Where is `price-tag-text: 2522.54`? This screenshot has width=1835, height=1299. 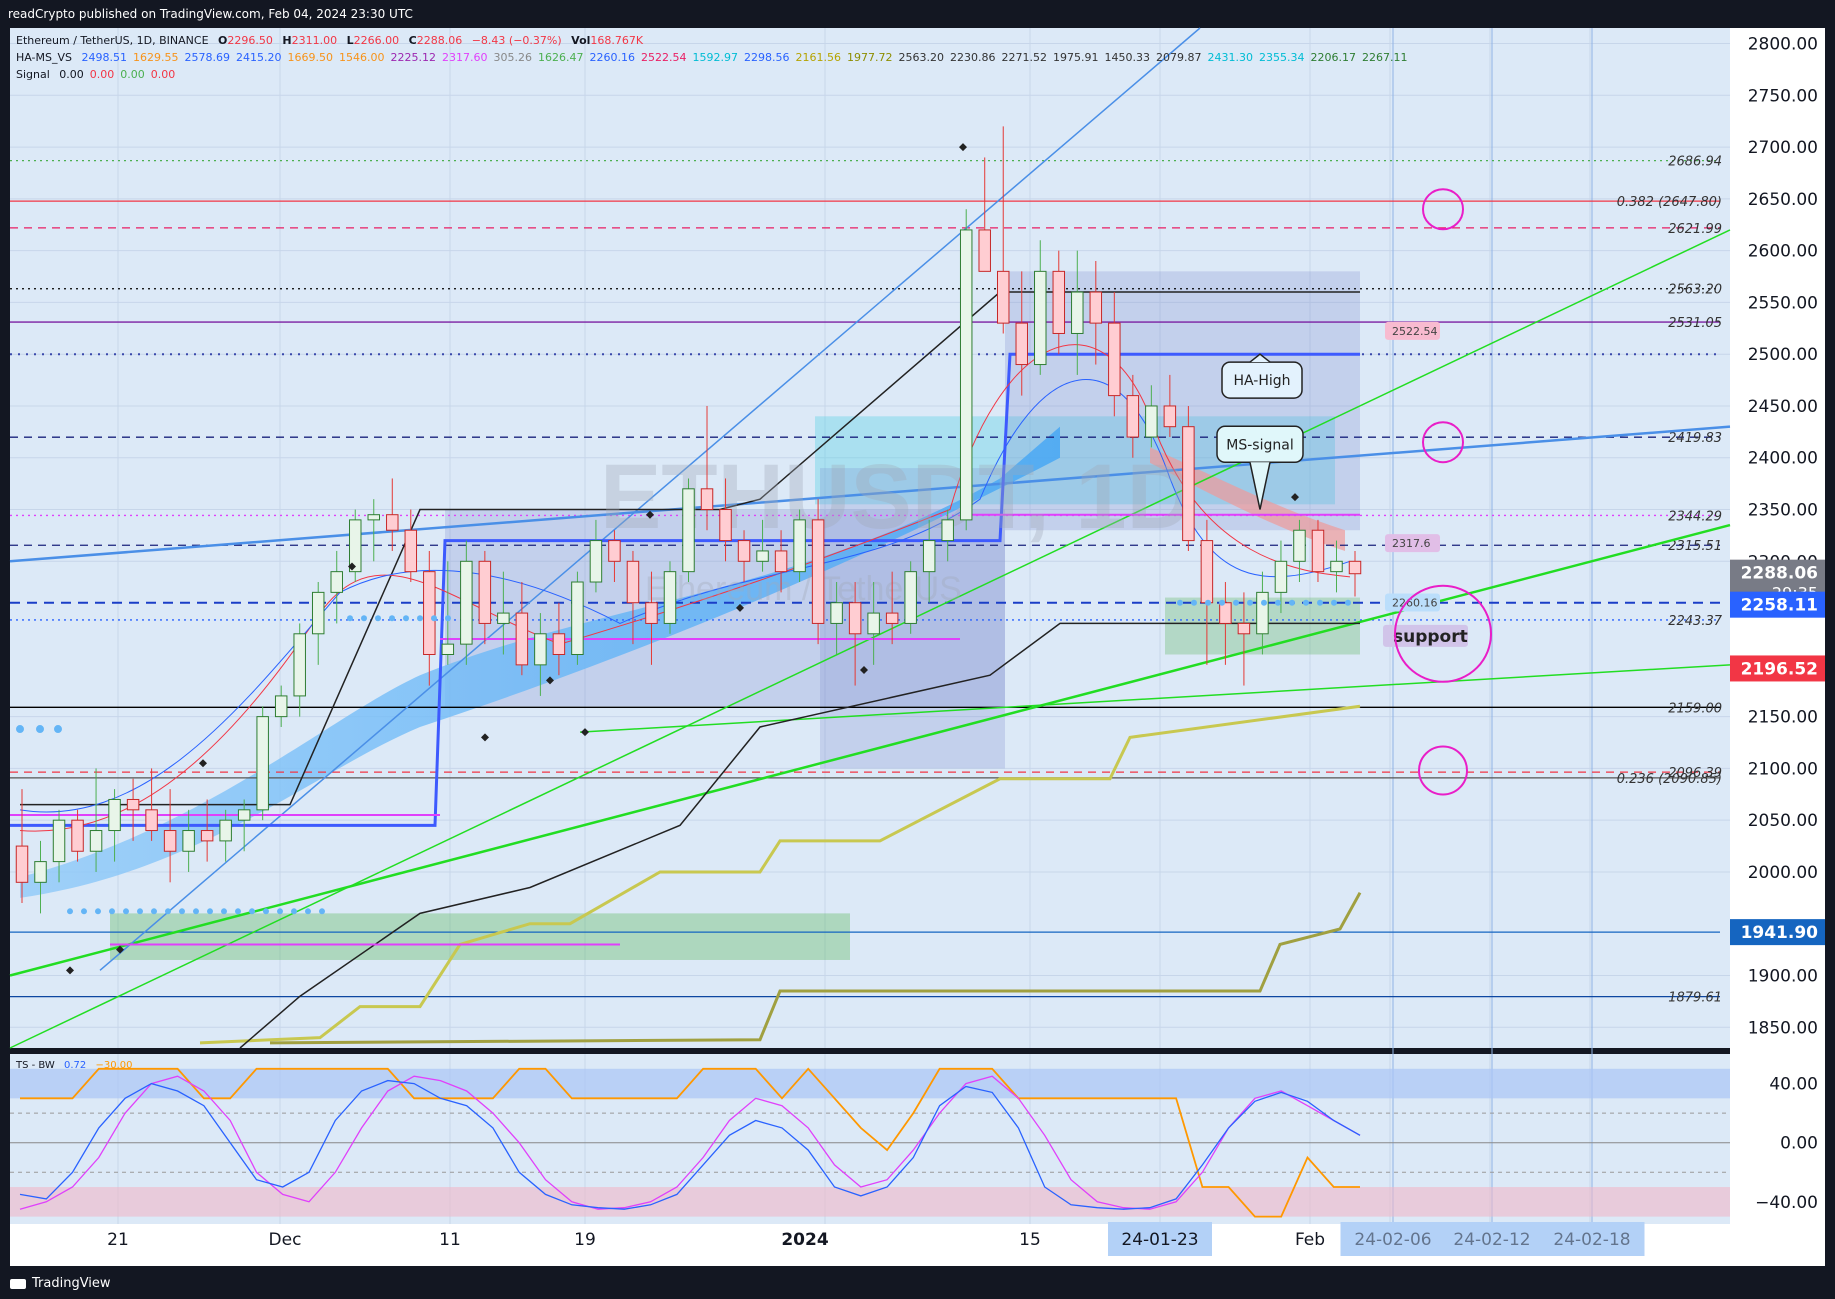
price-tag-text: 2522.54 is located at coordinates (1415, 331).